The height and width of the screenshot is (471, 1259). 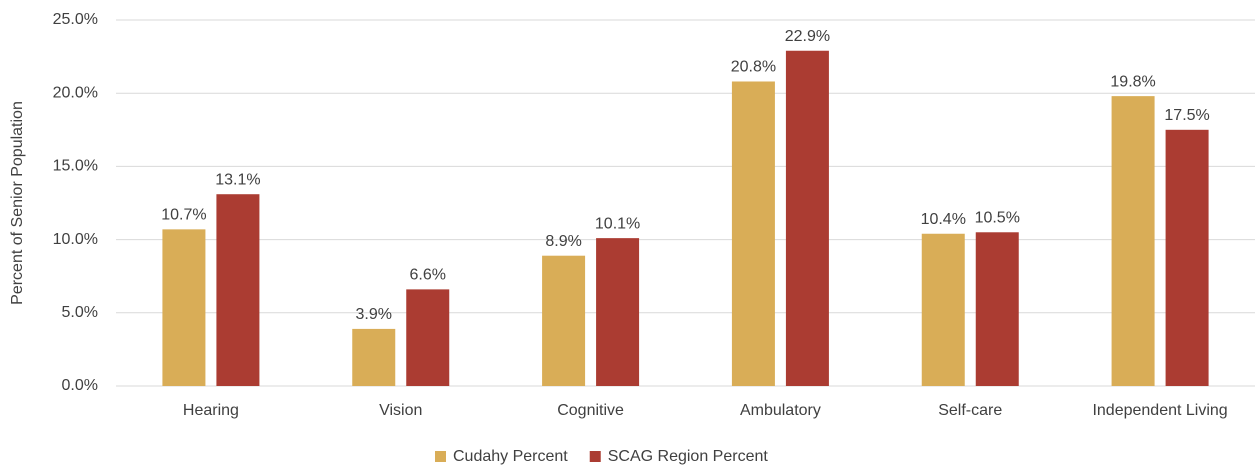 I want to click on y-tick-label: 5.0%, so click(x=80, y=312).